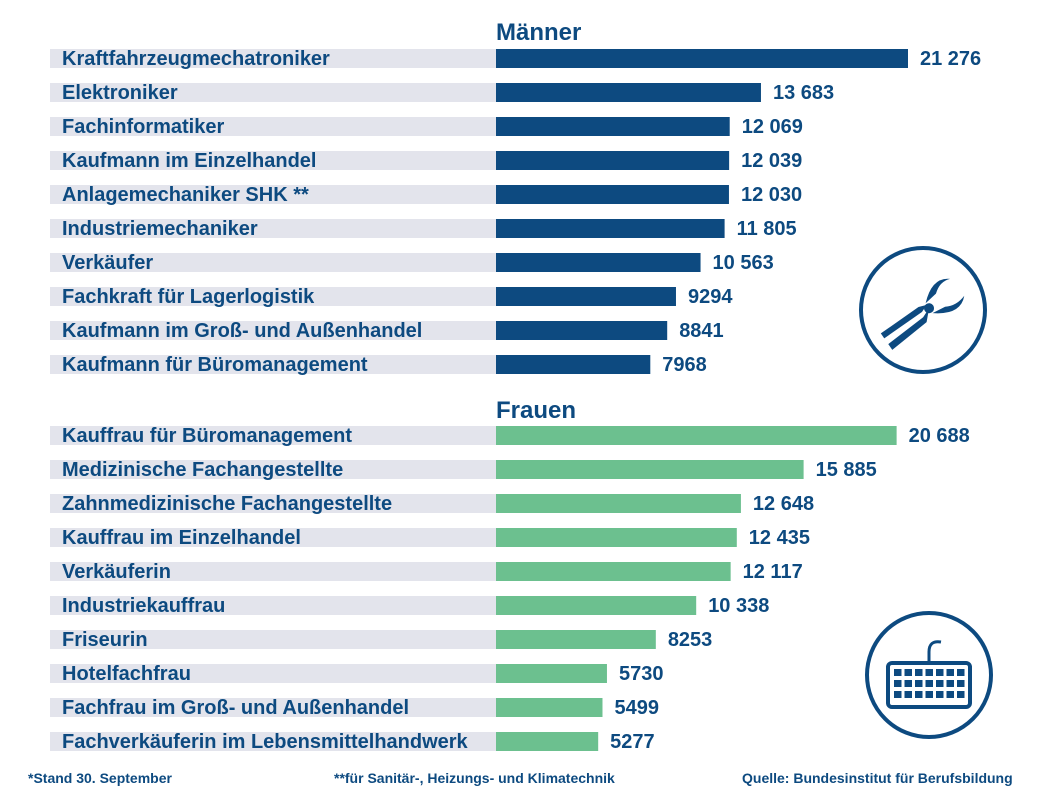  What do you see at coordinates (773, 572) in the screenshot?
I see `value-label: 12 117` at bounding box center [773, 572].